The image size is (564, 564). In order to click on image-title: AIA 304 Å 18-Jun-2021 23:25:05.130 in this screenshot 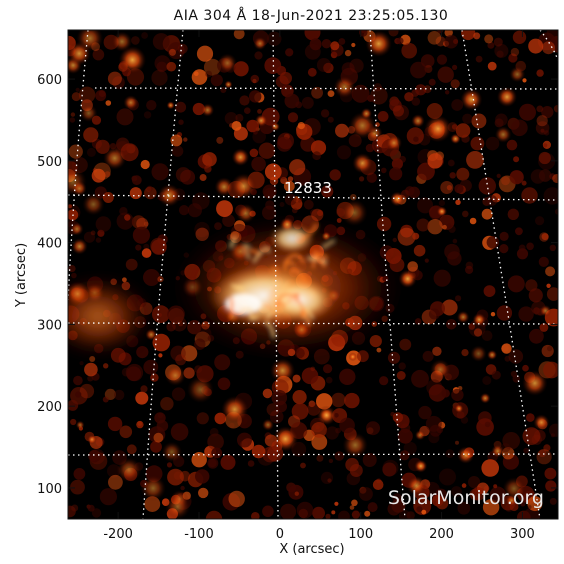, I will do `click(311, 15)`.